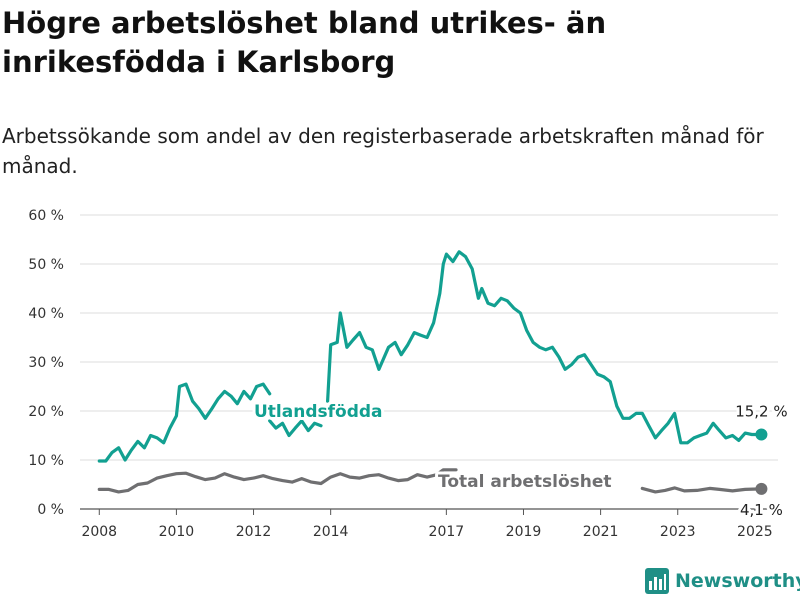 The image size is (800, 600). Describe the element at coordinates (50, 510) in the screenshot. I see `y-tick-label: 0 %` at that location.